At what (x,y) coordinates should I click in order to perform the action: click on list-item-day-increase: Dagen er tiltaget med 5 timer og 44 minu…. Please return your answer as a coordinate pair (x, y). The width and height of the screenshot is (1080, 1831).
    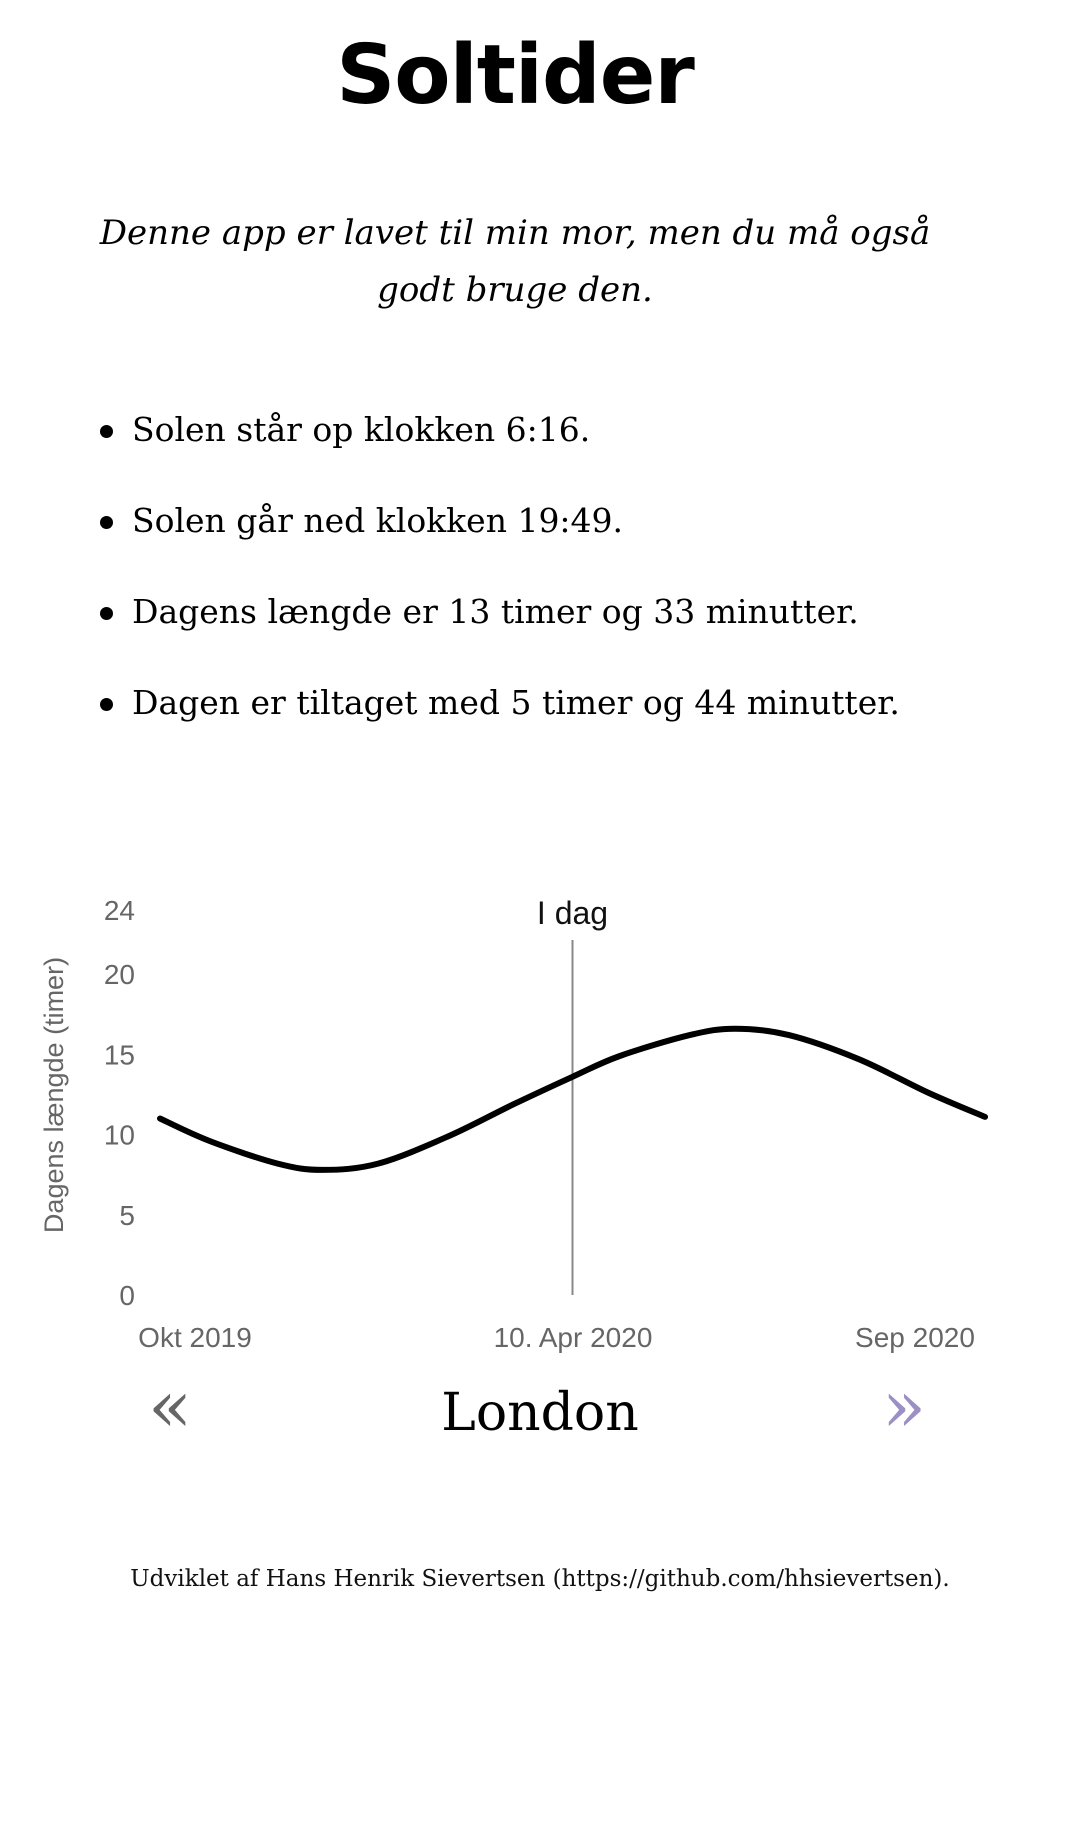
    Looking at the image, I should click on (570, 728).